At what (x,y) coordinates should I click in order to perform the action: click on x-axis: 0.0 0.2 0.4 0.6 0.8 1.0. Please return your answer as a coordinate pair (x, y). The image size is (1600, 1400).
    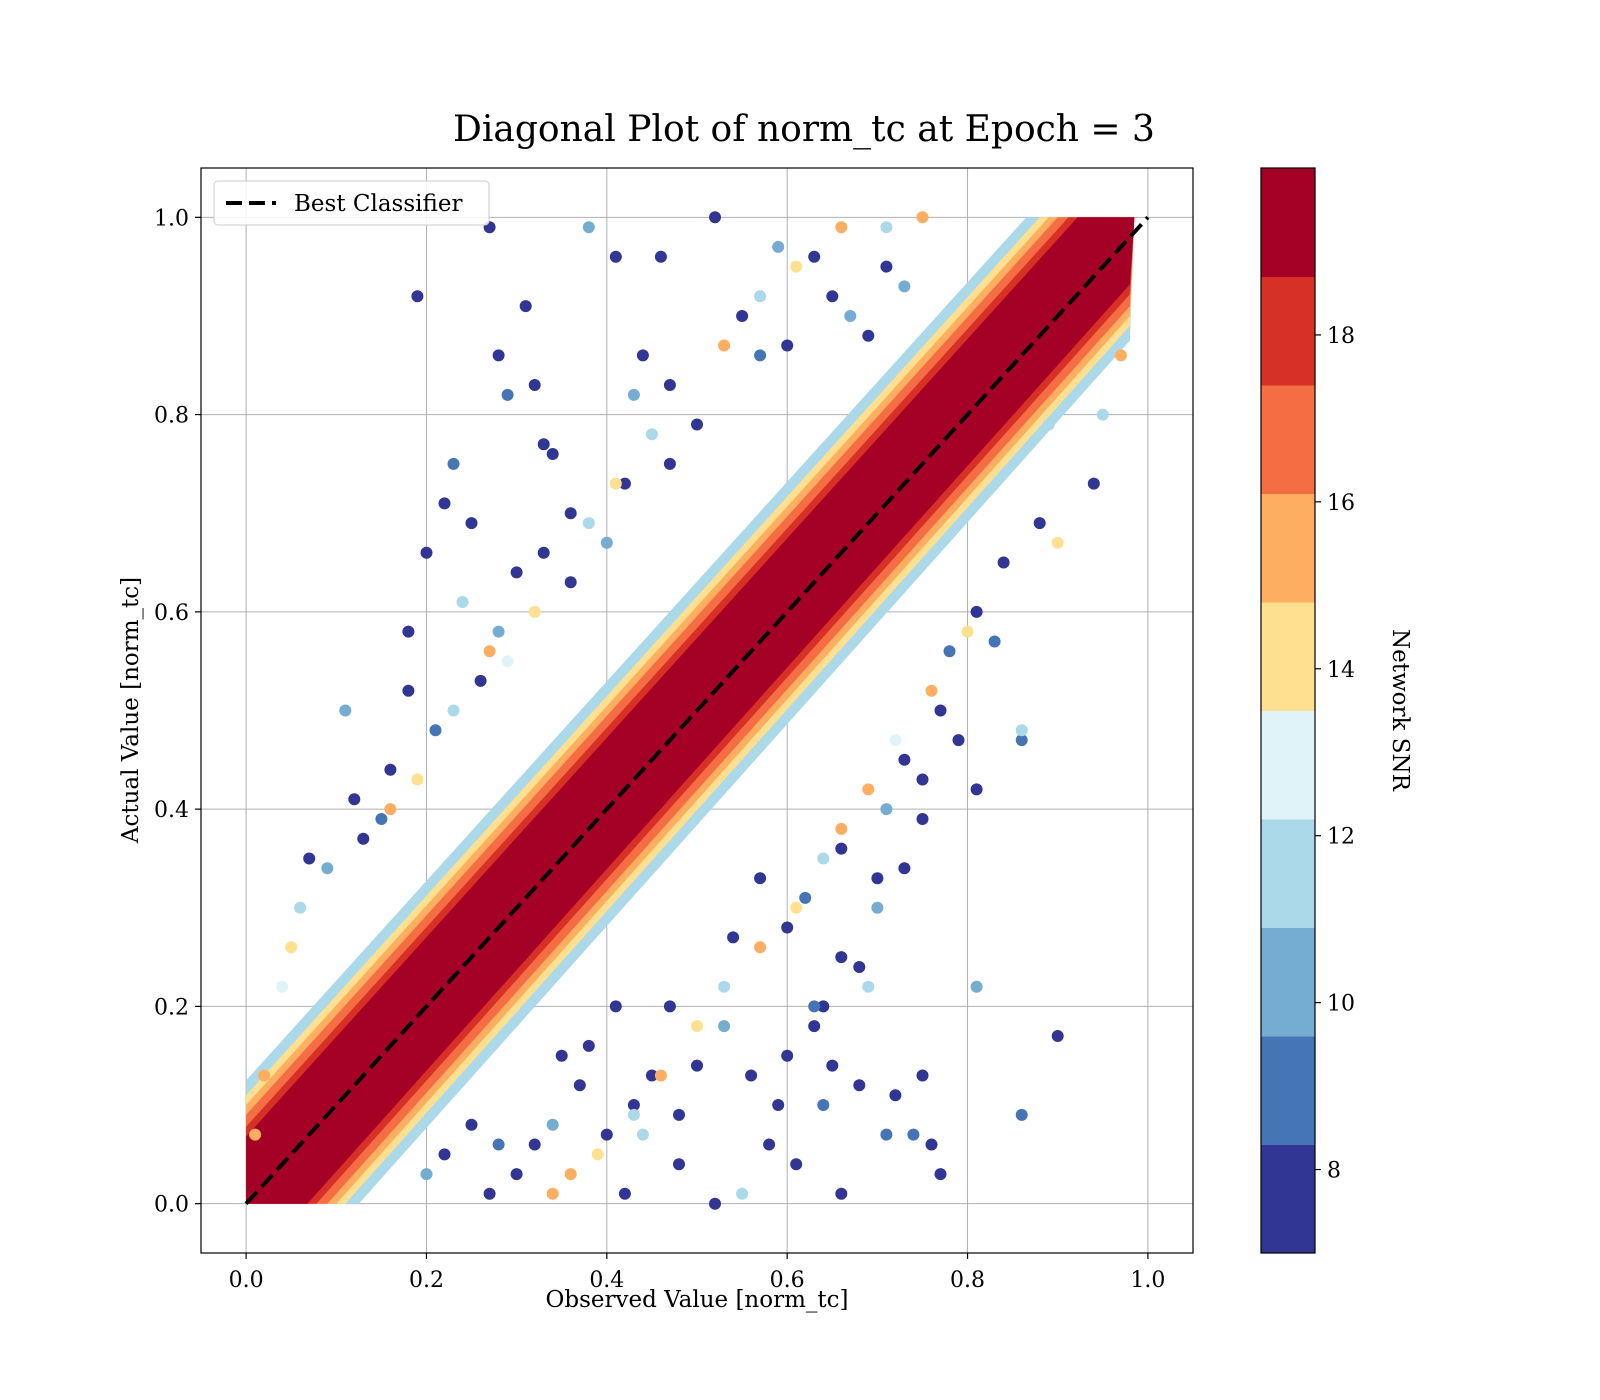
    Looking at the image, I should click on (697, 1273).